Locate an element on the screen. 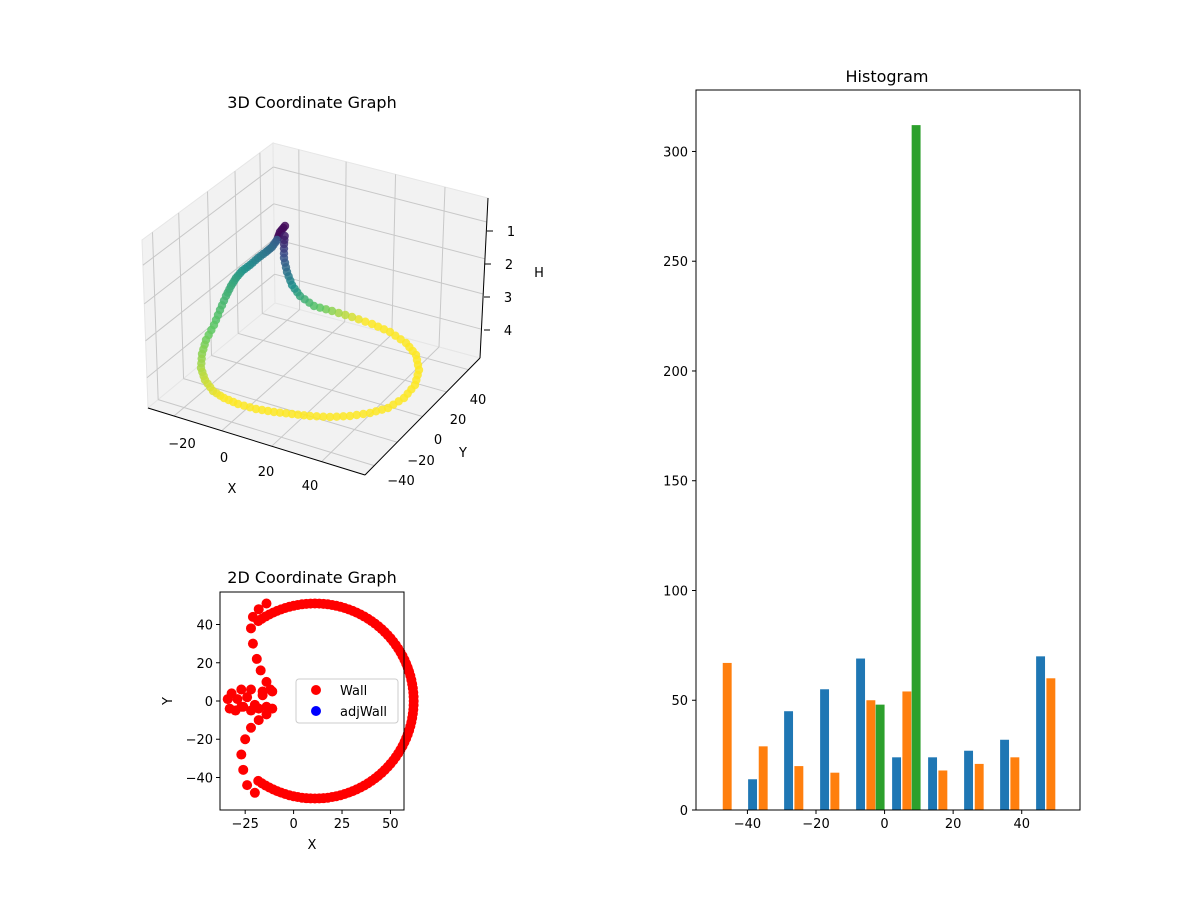  chart-3d-title: 3D Coordinate Graph is located at coordinates (311, 102).